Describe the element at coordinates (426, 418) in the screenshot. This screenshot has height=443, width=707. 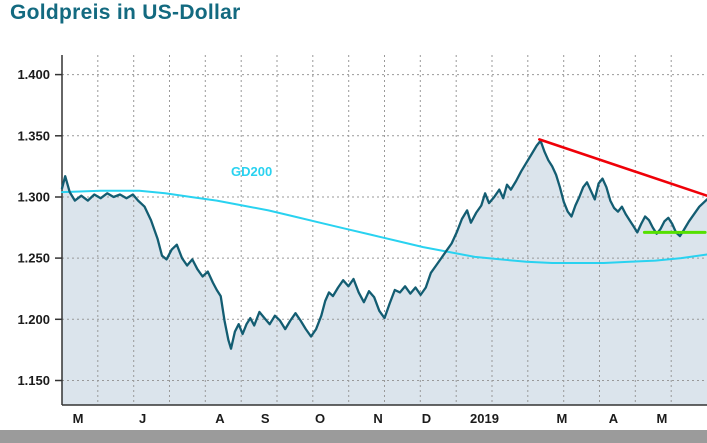
I see `x-tick-label: D` at that location.